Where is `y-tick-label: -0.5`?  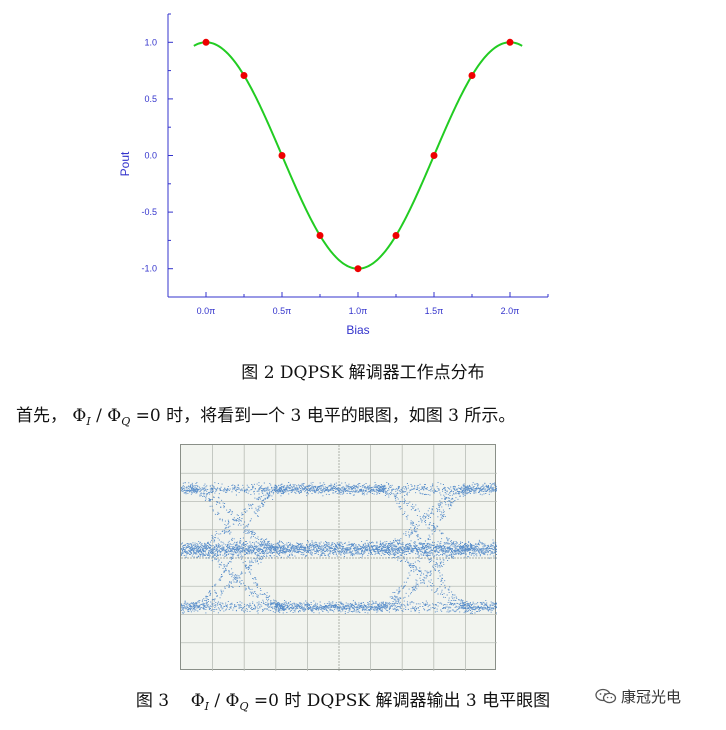 y-tick-label: -0.5 is located at coordinates (149, 212).